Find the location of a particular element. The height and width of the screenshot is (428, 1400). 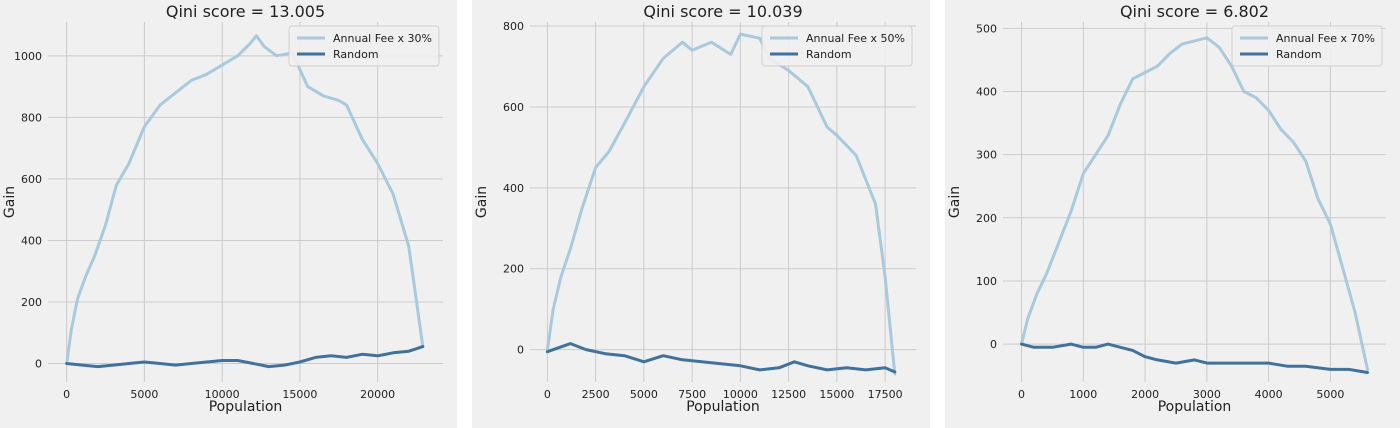

legend: Annual Fee x 30% Random is located at coordinates (364, 46).